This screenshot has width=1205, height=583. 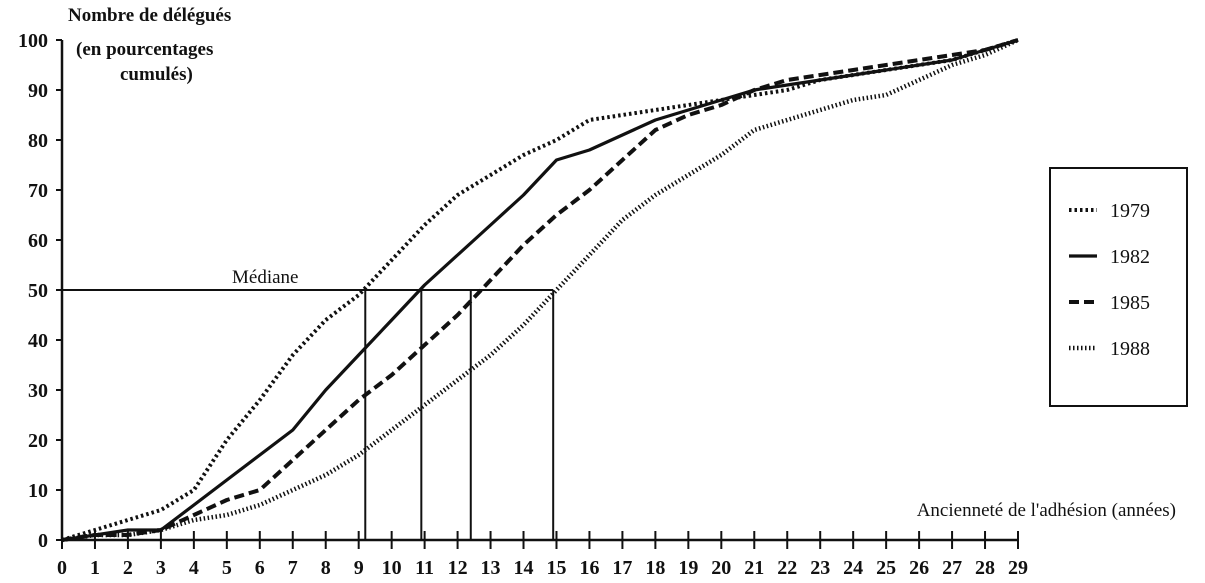 What do you see at coordinates (952, 568) in the screenshot?
I see `x-tick-label: 27` at bounding box center [952, 568].